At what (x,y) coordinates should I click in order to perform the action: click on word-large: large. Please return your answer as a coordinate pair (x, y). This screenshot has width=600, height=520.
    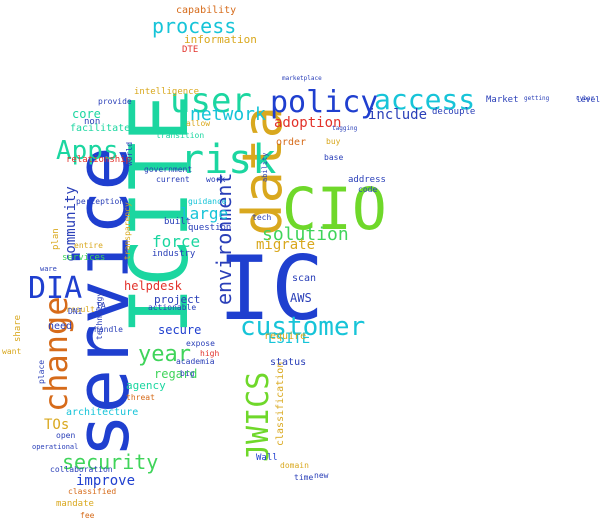
    Looking at the image, I should click on (204, 213).